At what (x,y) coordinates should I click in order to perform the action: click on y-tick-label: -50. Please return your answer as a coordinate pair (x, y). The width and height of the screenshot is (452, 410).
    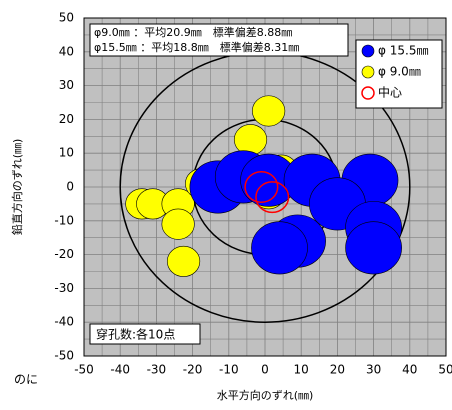
    Looking at the image, I should click on (64, 356).